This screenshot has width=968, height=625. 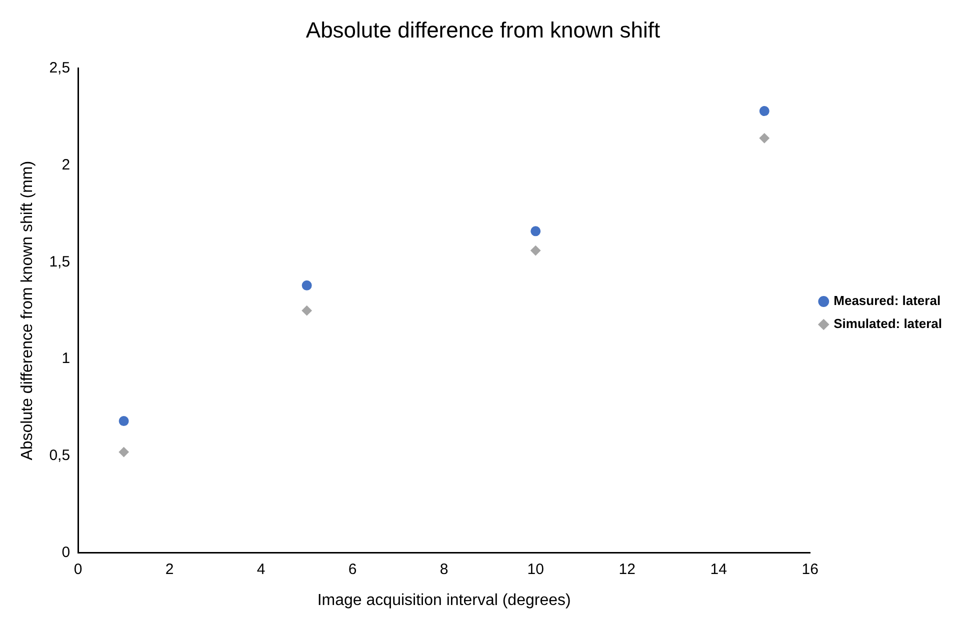 I want to click on x-tick-label: 14, so click(x=718, y=569).